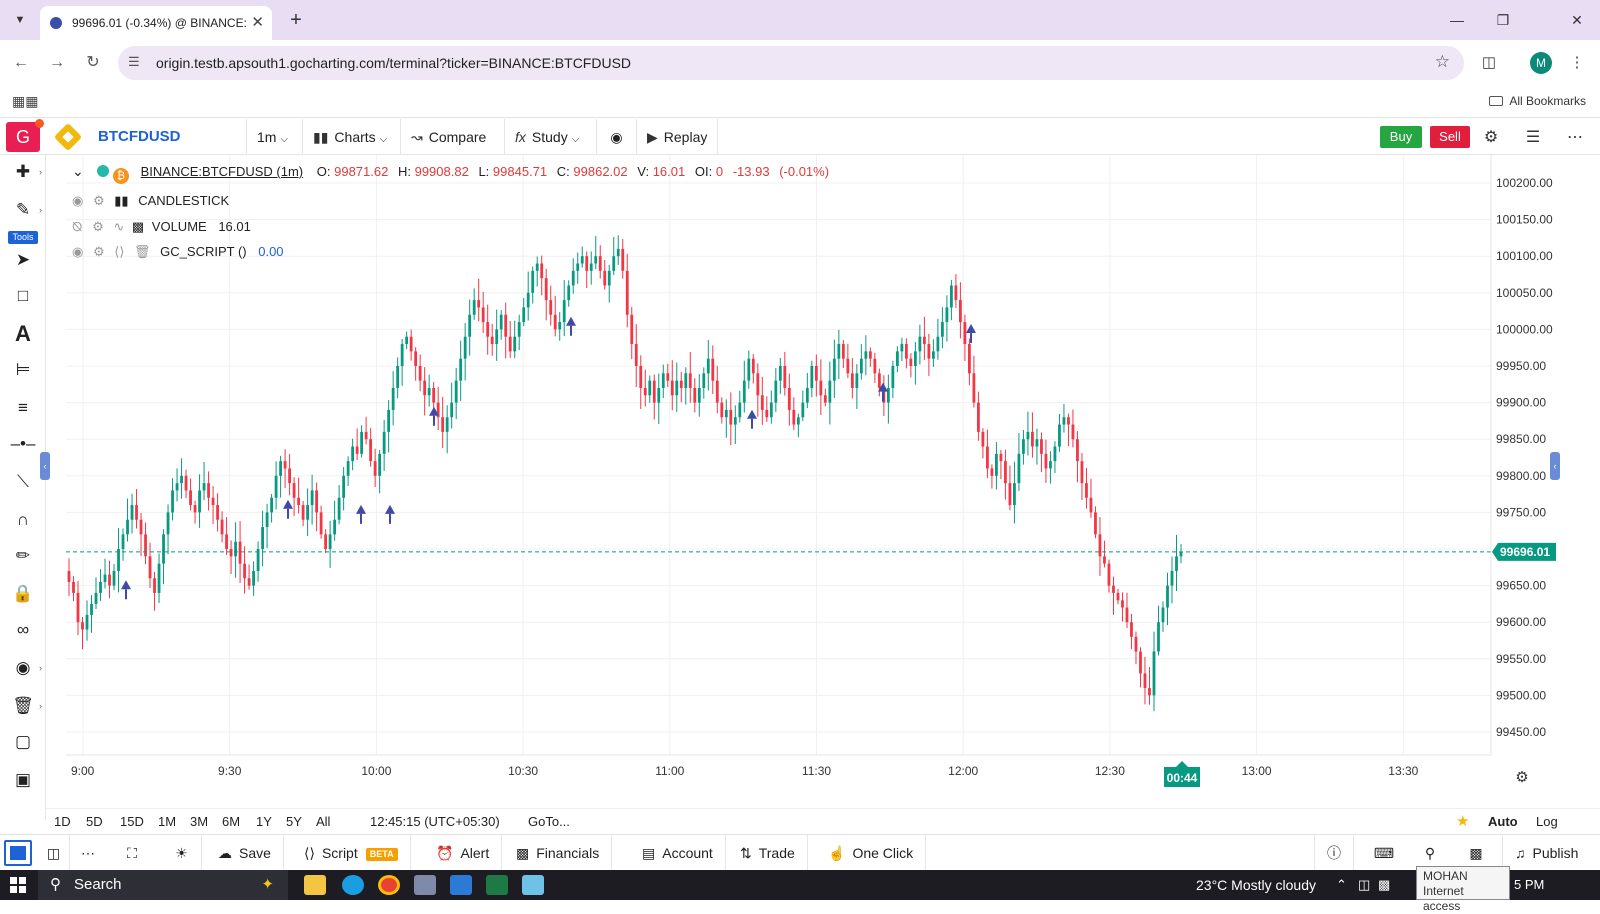 The width and height of the screenshot is (1600, 914). What do you see at coordinates (323, 821) in the screenshot?
I see `range-button-all: All` at bounding box center [323, 821].